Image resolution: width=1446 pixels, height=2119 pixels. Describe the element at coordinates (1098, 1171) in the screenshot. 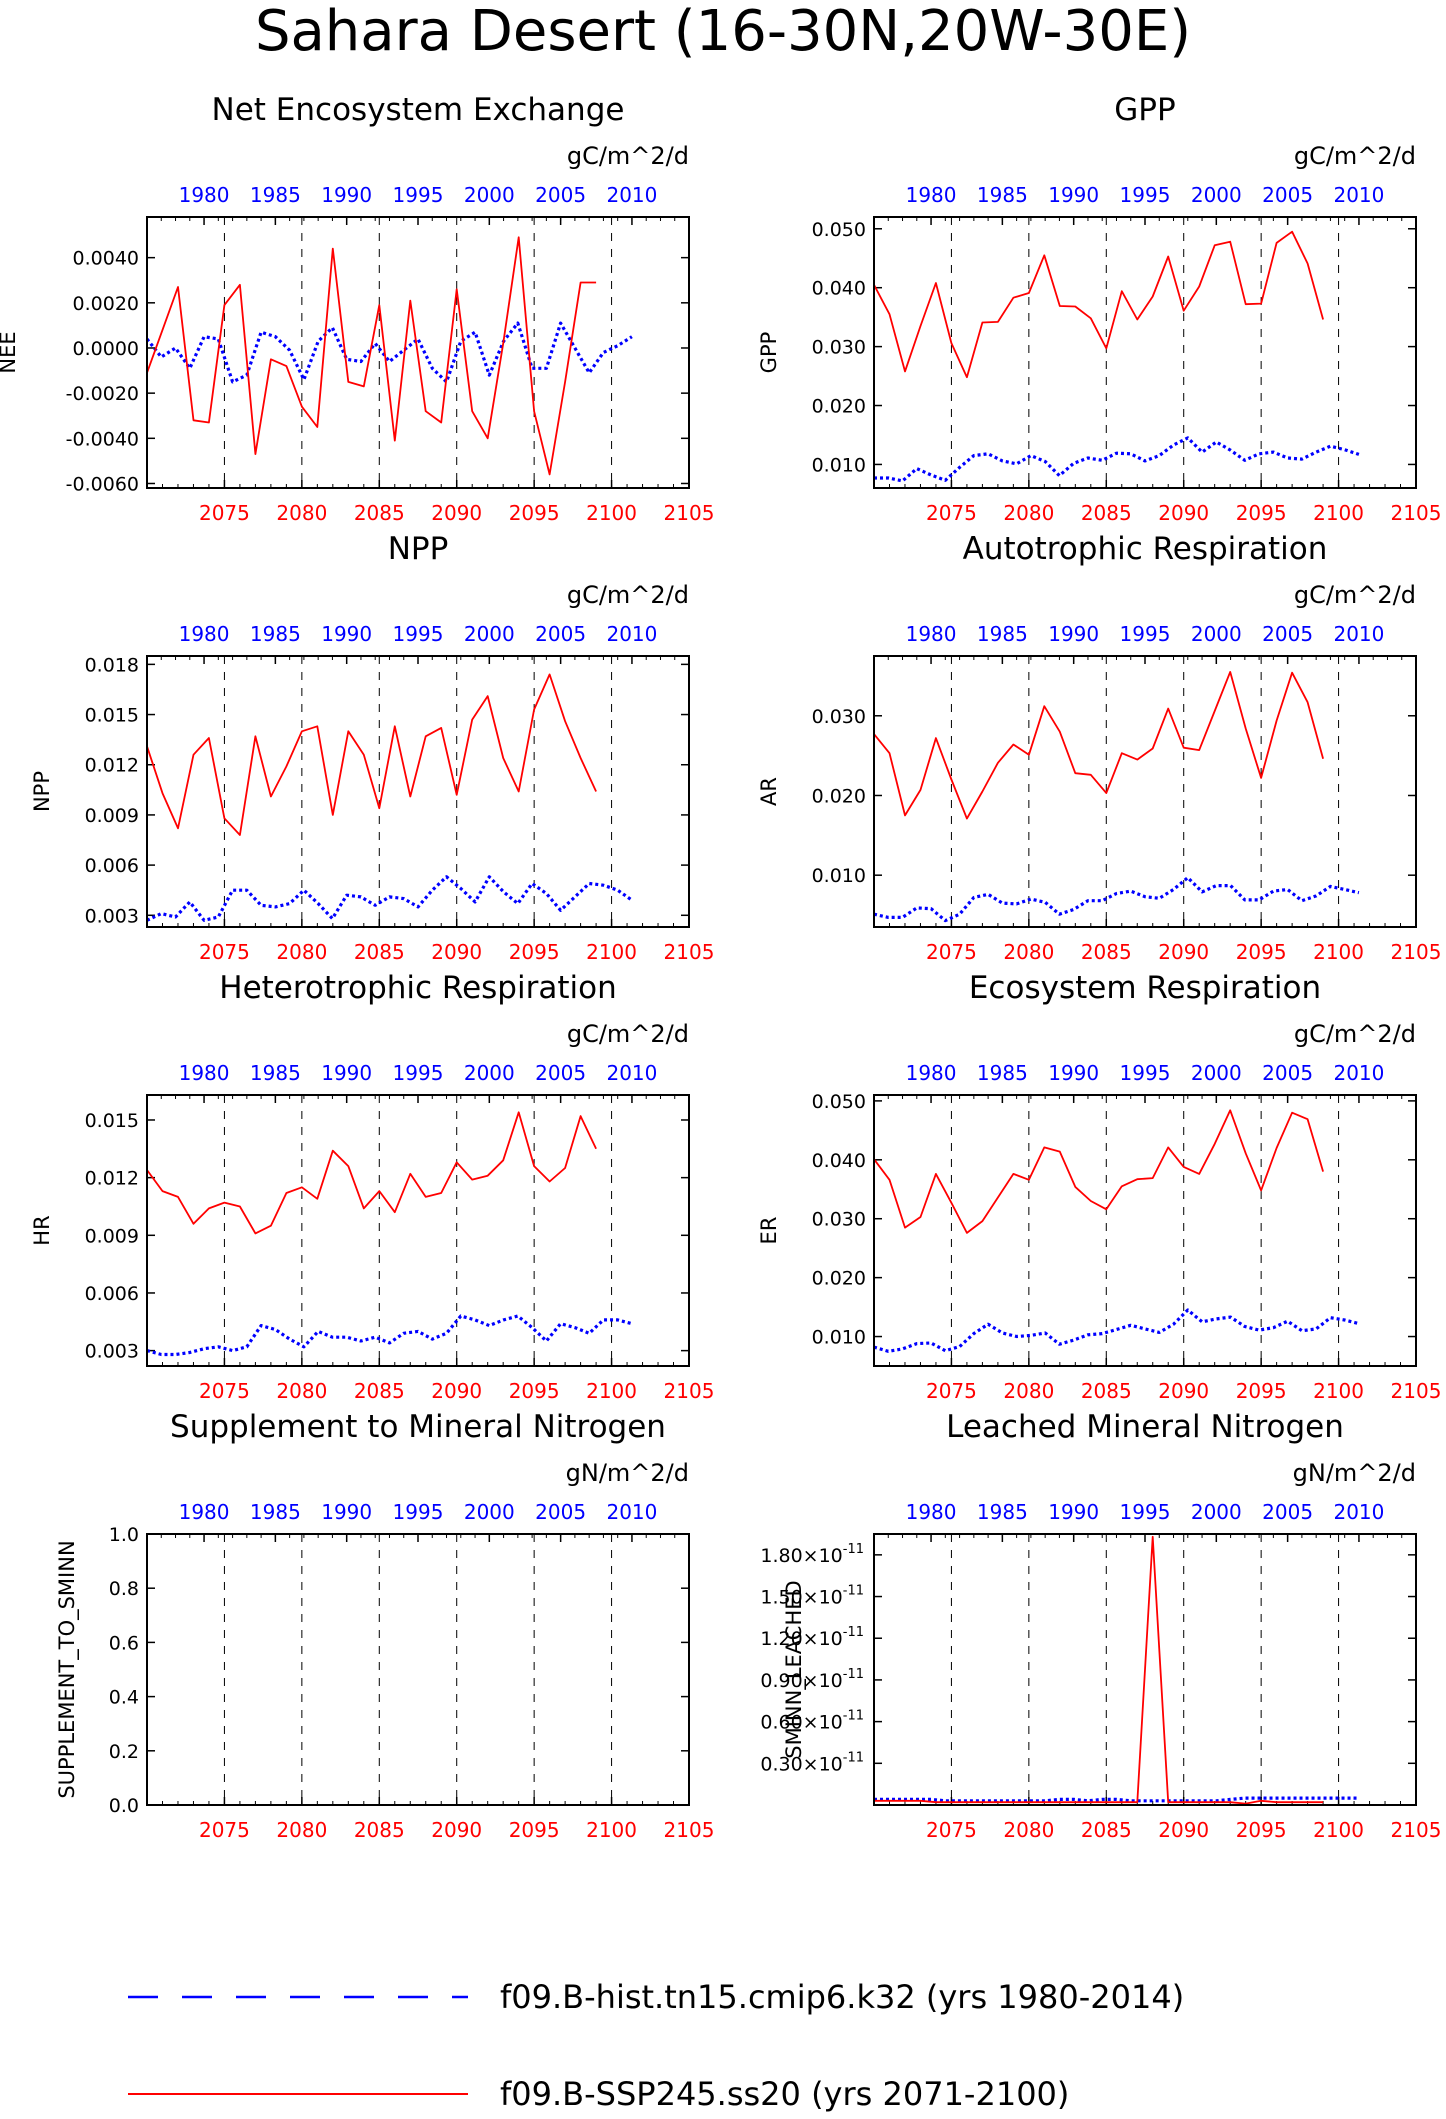

I see `series-ssp-er` at that location.